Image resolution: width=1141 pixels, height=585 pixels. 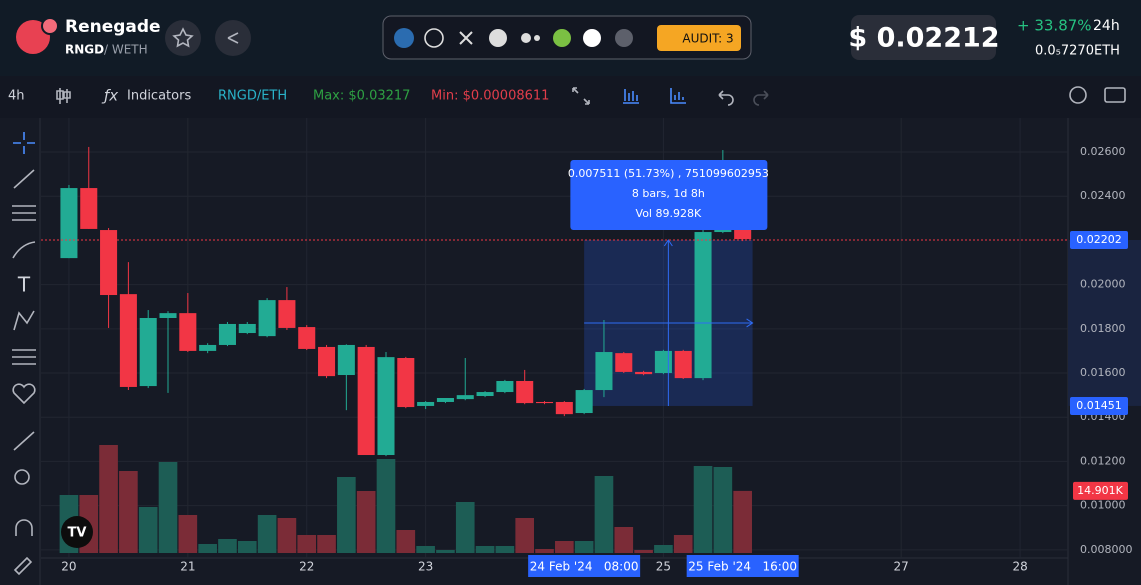 What do you see at coordinates (24, 357) in the screenshot?
I see `forecast-tool` at bounding box center [24, 357].